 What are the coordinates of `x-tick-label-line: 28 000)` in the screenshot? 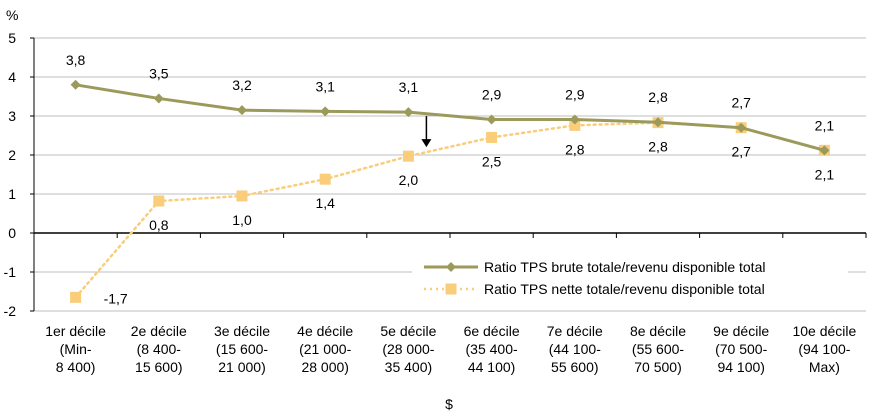 It's located at (324, 367).